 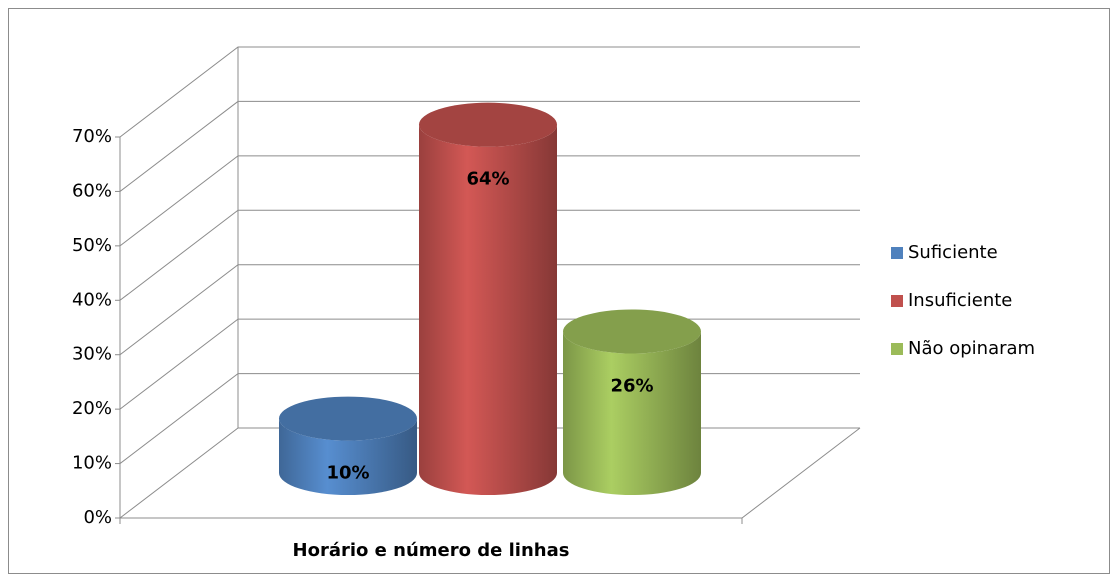 What do you see at coordinates (92, 354) in the screenshot?
I see `y-tick-label: 30%` at bounding box center [92, 354].